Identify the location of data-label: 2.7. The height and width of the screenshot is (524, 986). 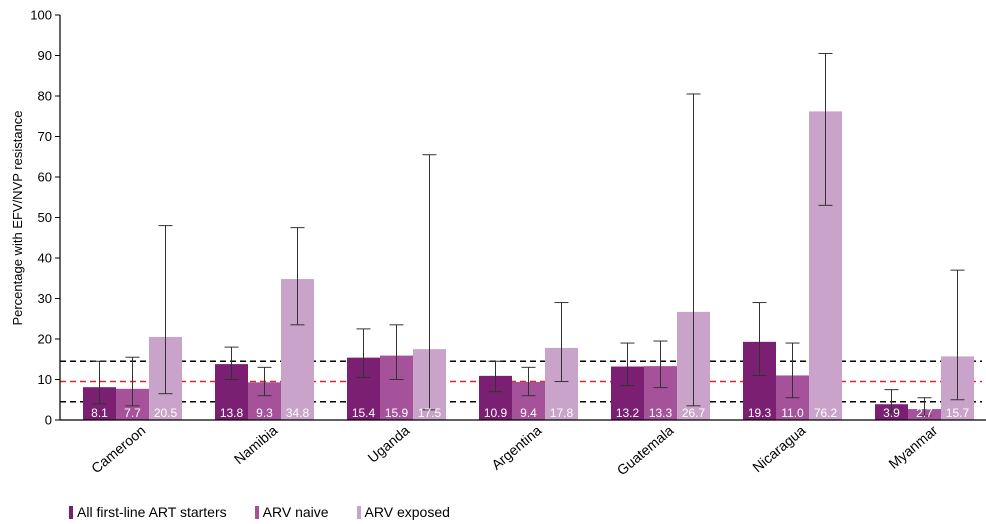
(924, 413).